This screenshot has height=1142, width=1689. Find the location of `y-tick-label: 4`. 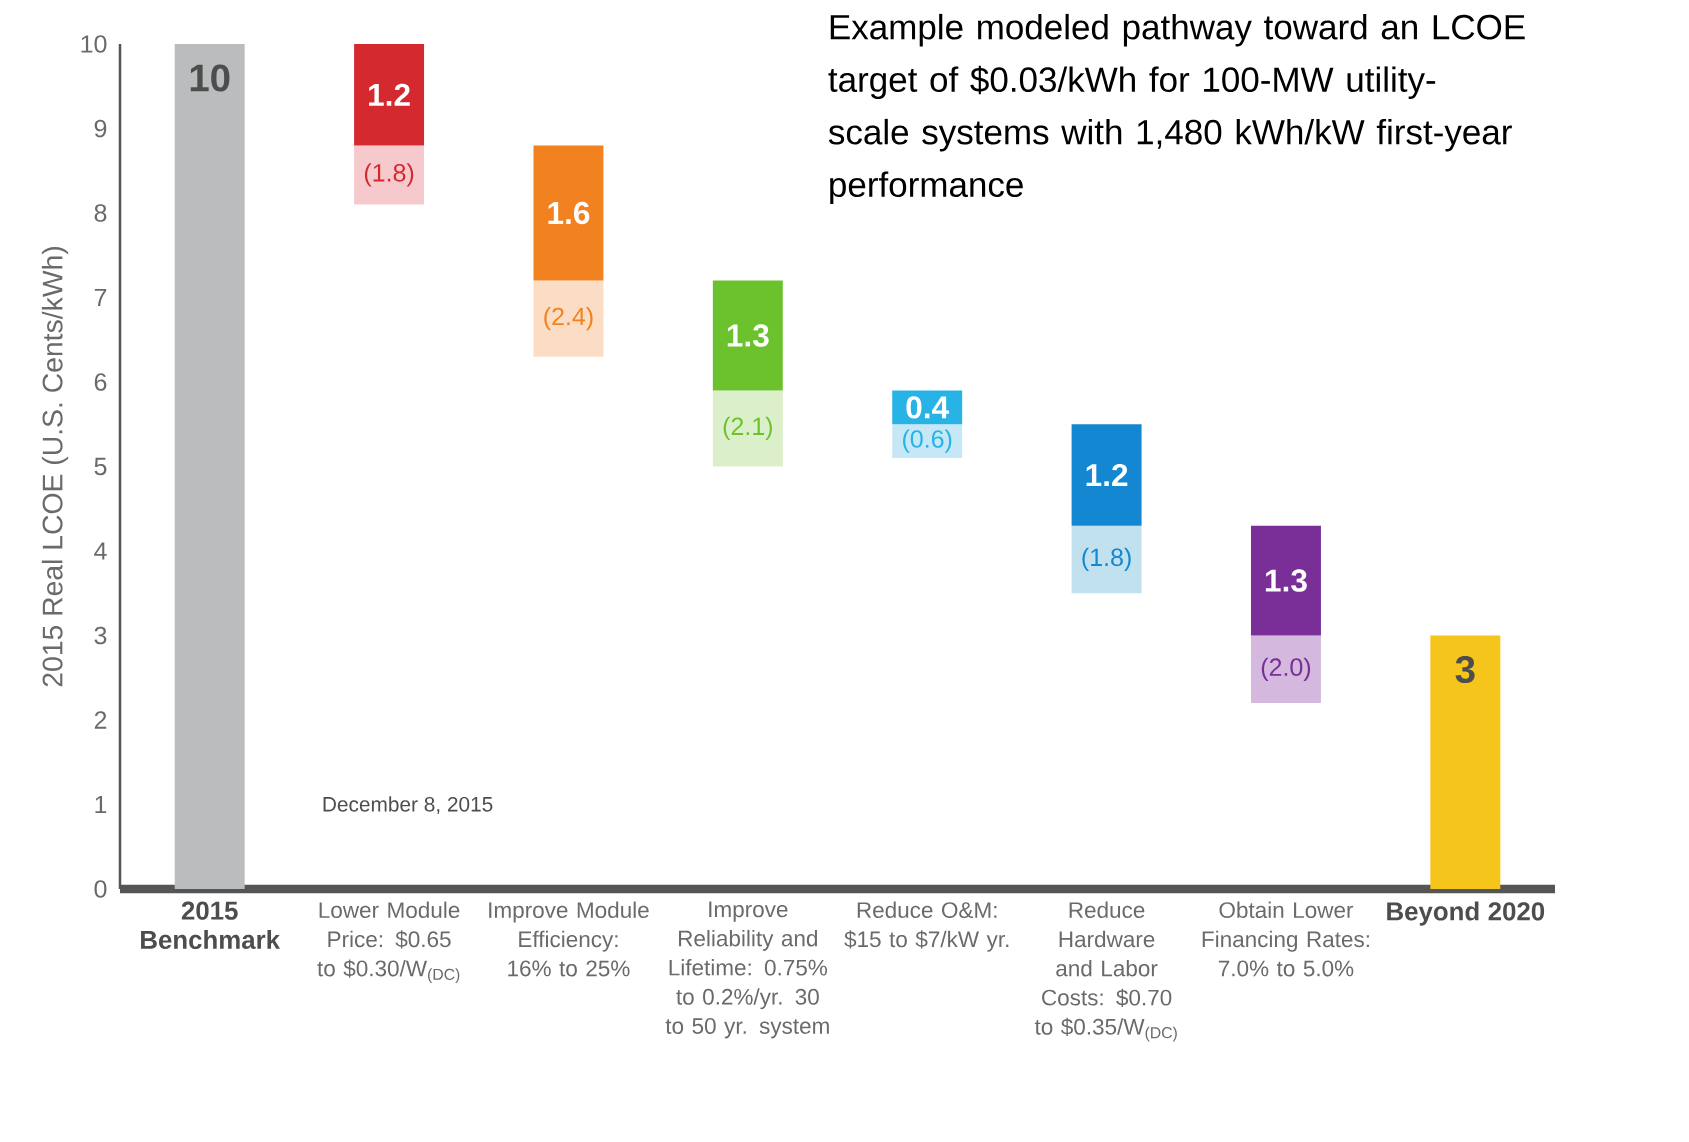

y-tick-label: 4 is located at coordinates (100, 551).